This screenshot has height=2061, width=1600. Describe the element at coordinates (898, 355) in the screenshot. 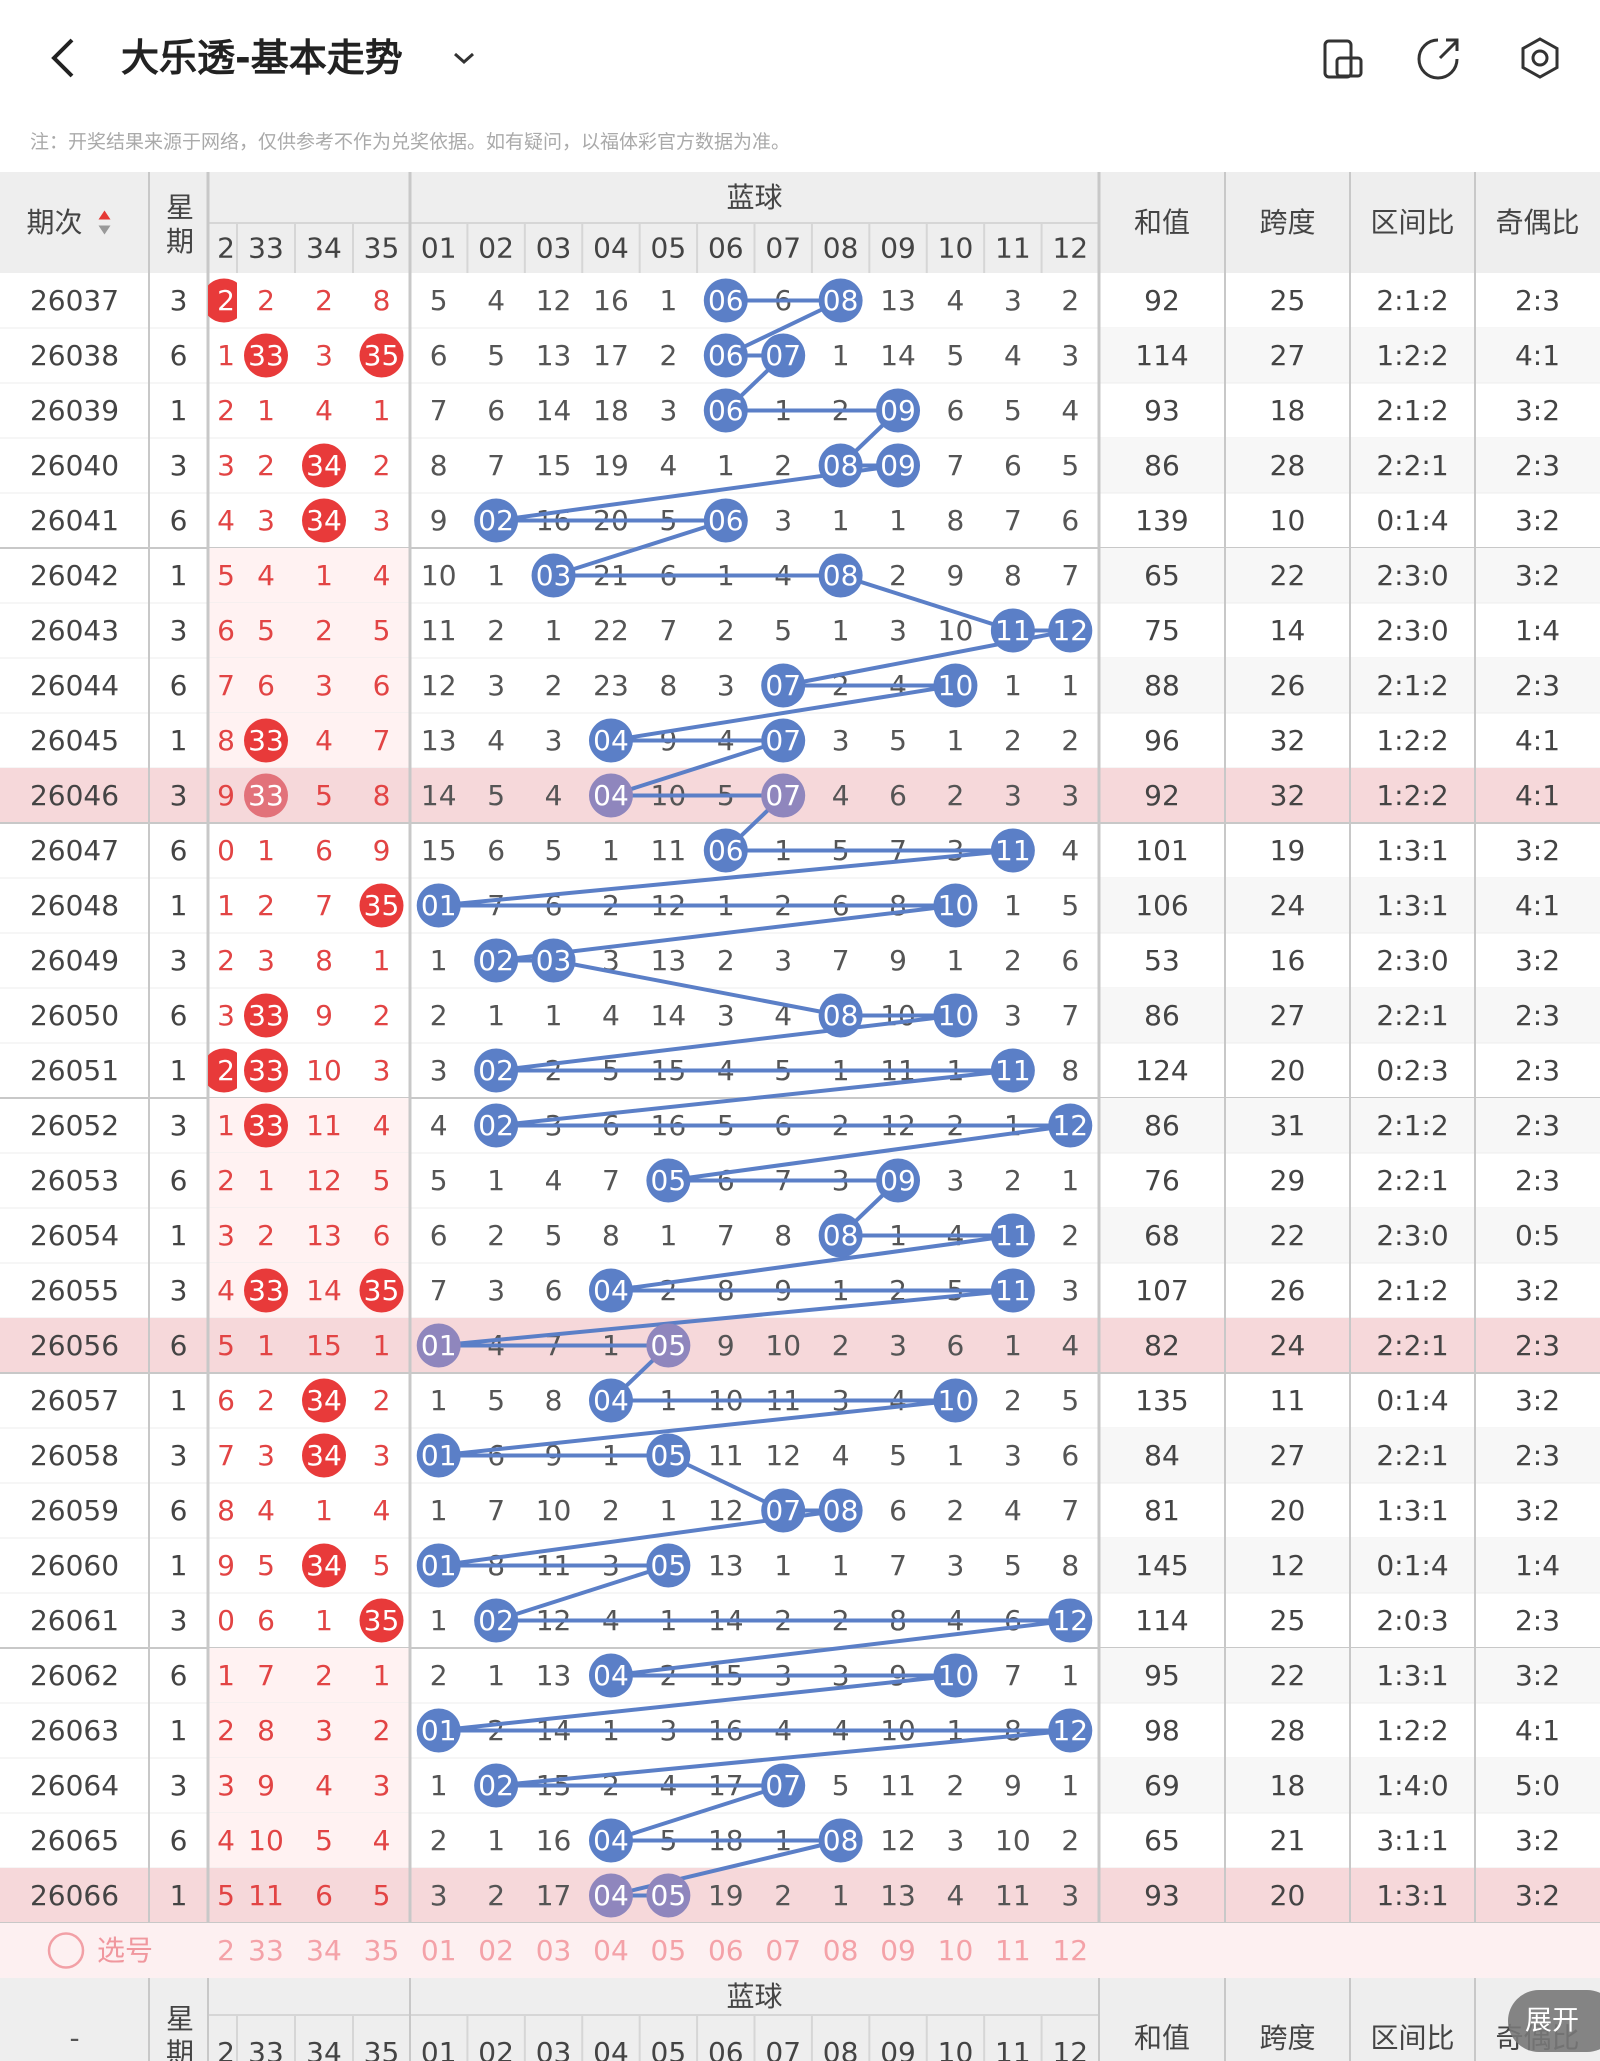

I see `blue-omission: 14` at that location.